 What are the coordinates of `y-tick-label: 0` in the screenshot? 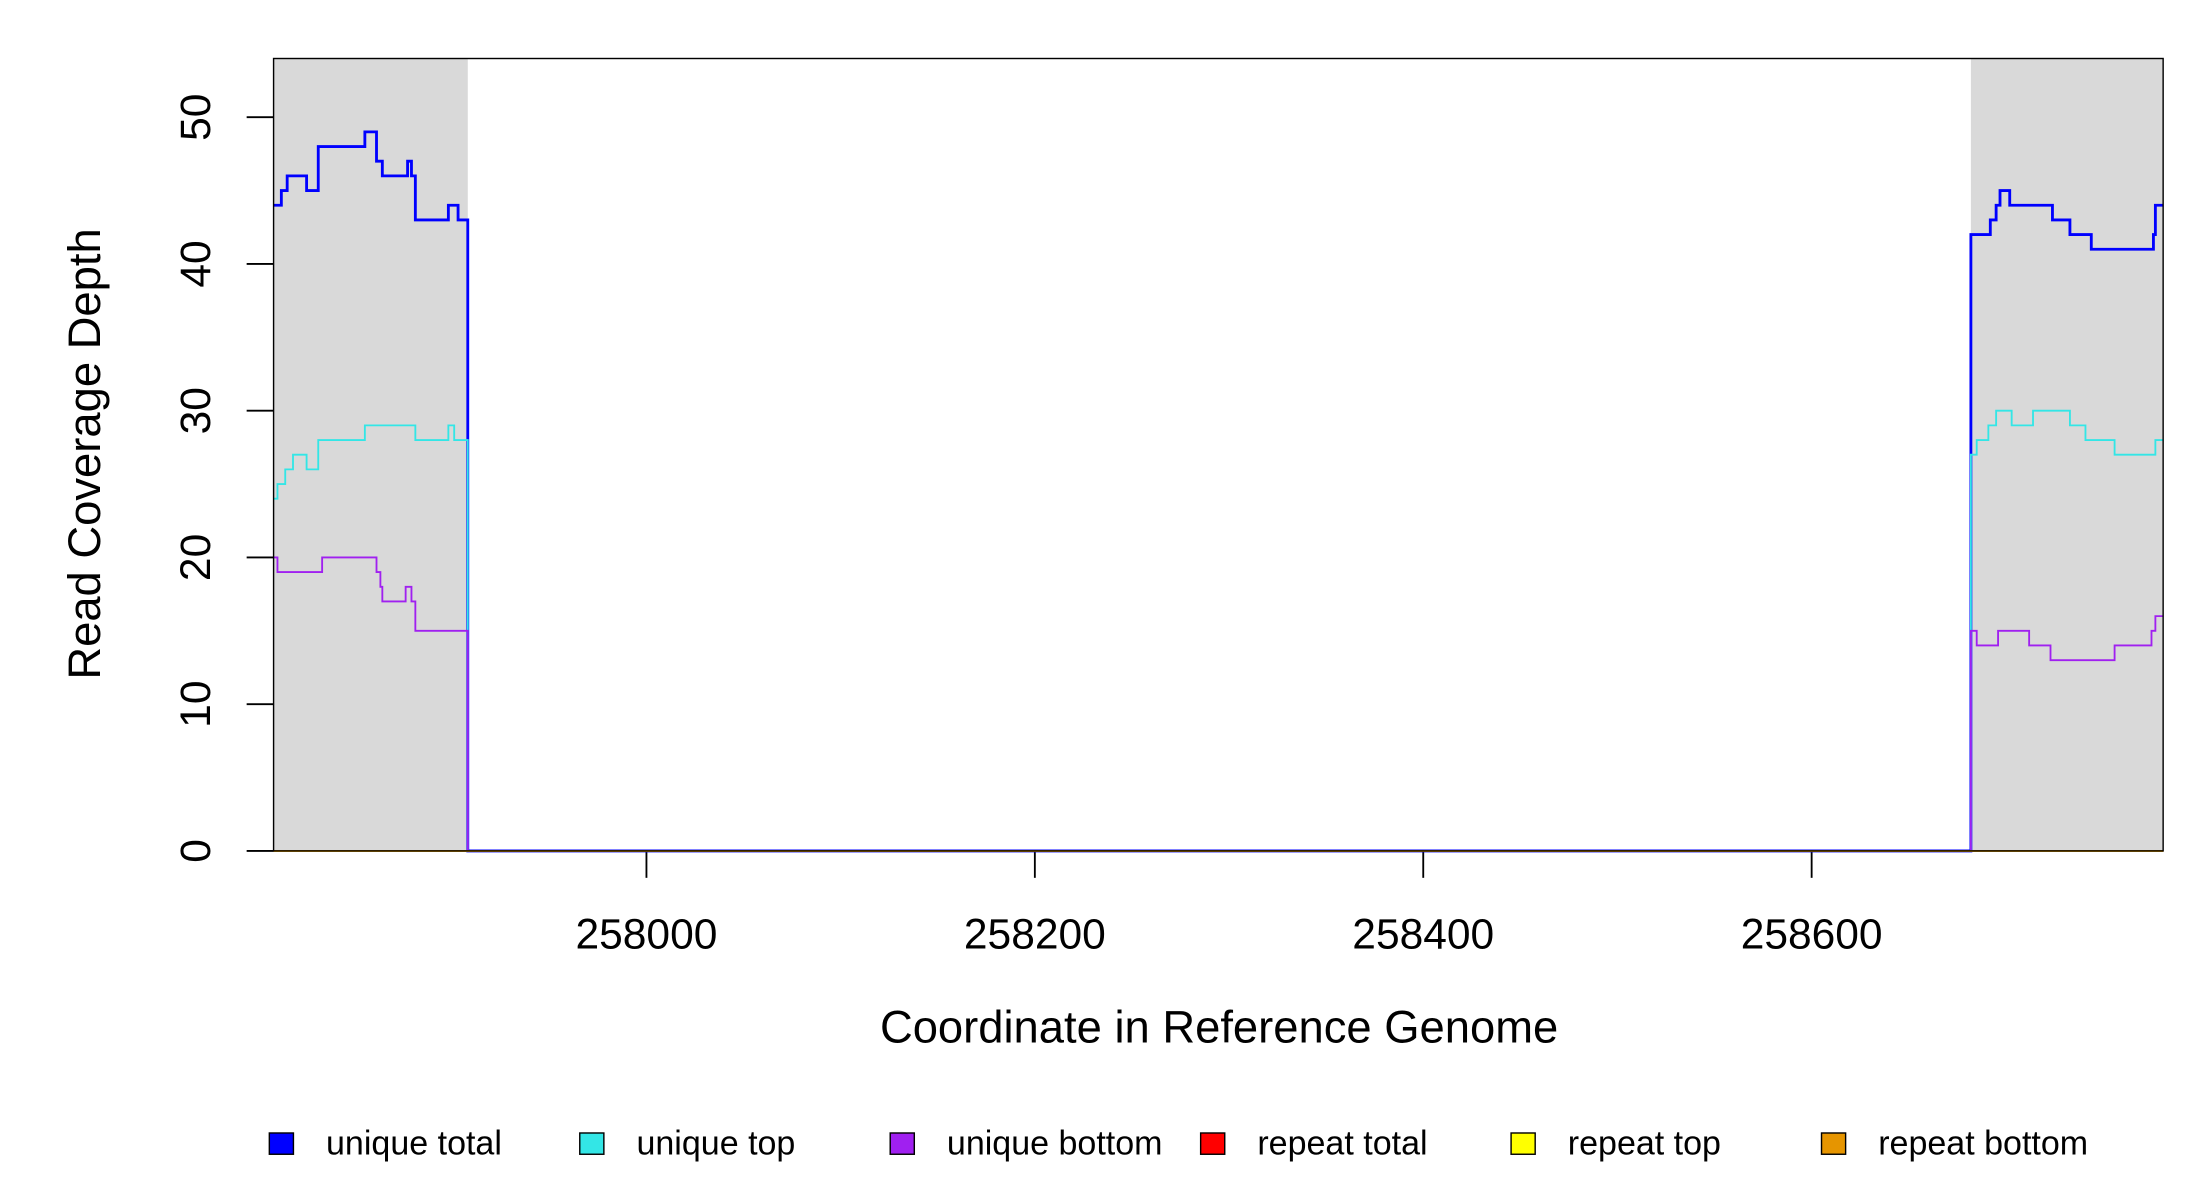 It's located at (196, 851).